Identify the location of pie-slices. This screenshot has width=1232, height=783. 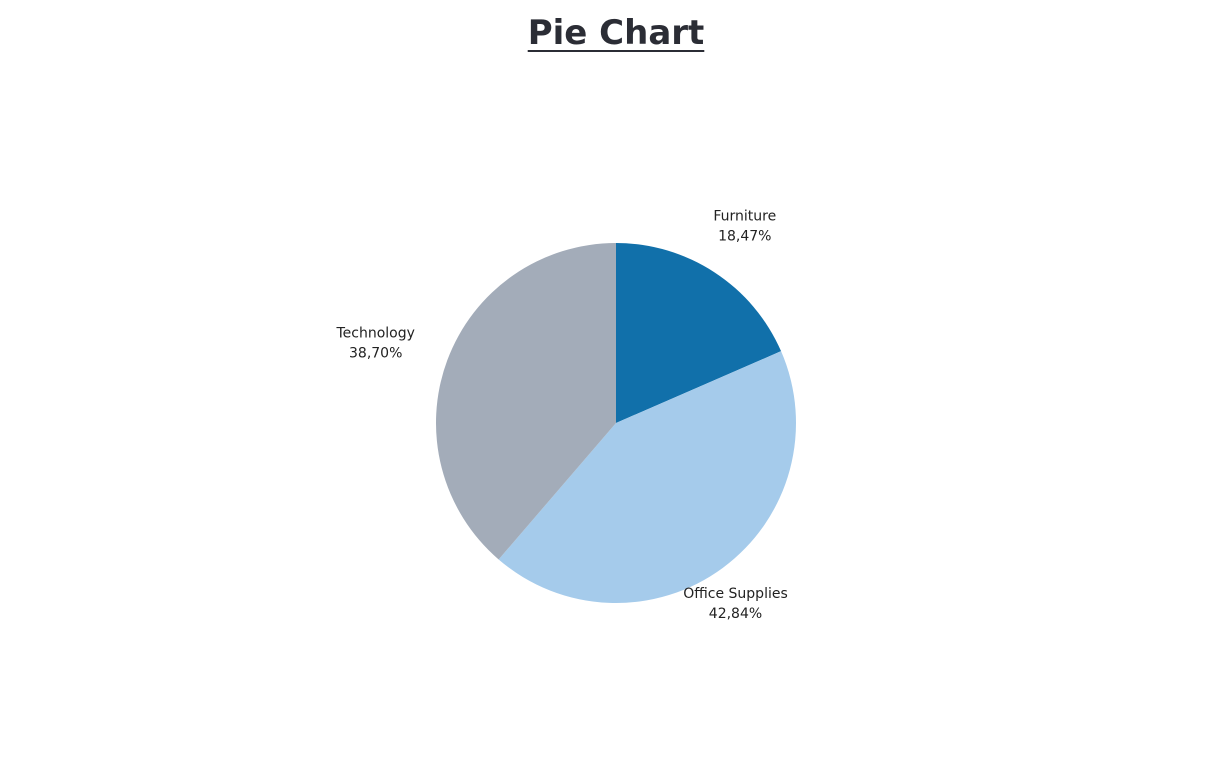
(615, 423).